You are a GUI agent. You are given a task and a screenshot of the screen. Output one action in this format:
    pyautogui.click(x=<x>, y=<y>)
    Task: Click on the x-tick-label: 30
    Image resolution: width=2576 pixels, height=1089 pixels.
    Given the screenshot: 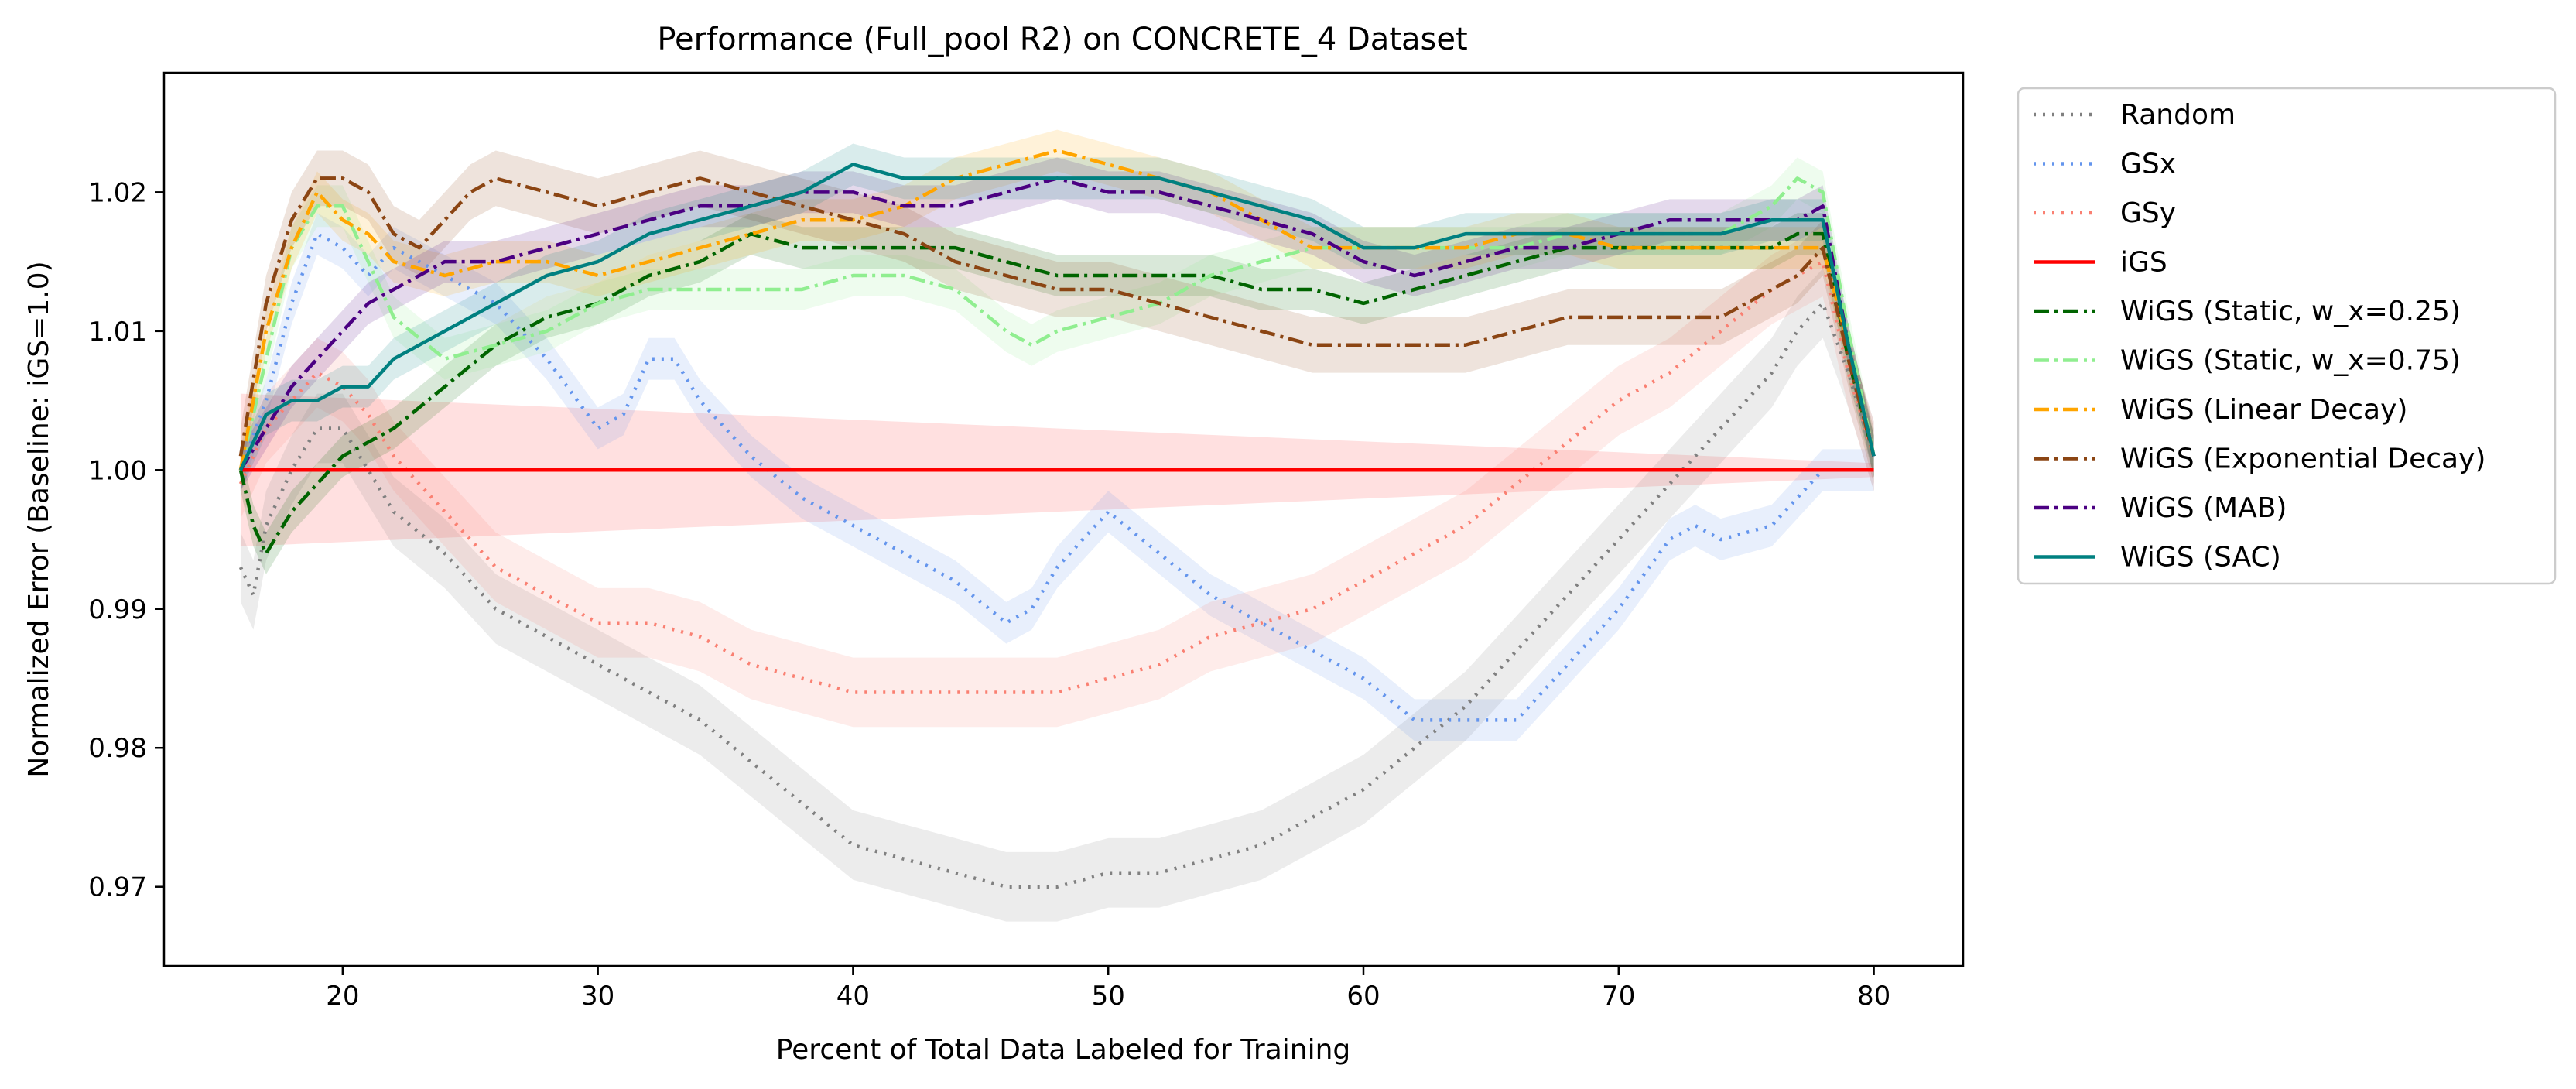 What is the action you would take?
    pyautogui.click(x=598, y=996)
    